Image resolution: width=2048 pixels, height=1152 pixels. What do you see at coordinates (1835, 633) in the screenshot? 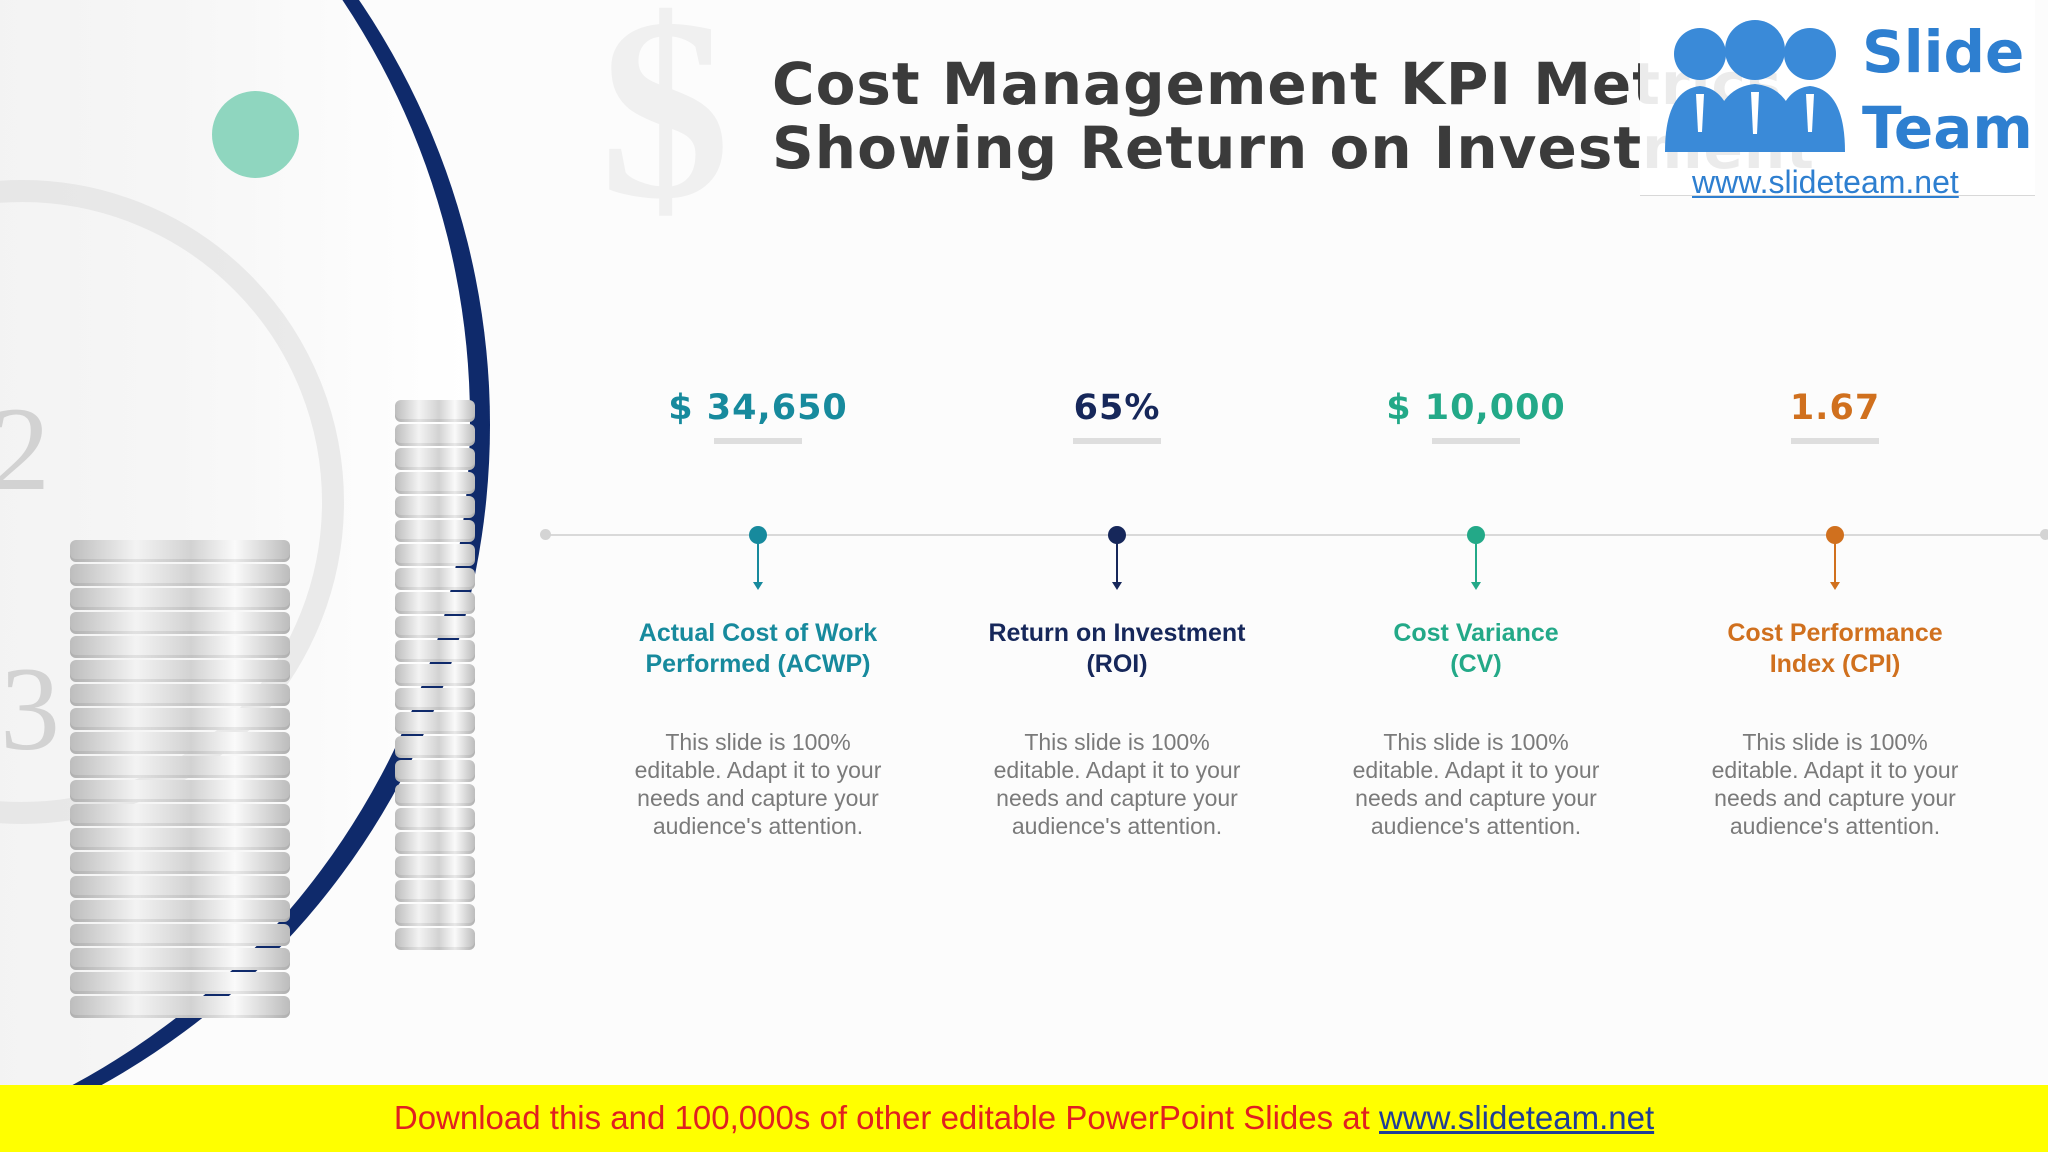
I see `kpi-label-line-1: Cost Performance` at bounding box center [1835, 633].